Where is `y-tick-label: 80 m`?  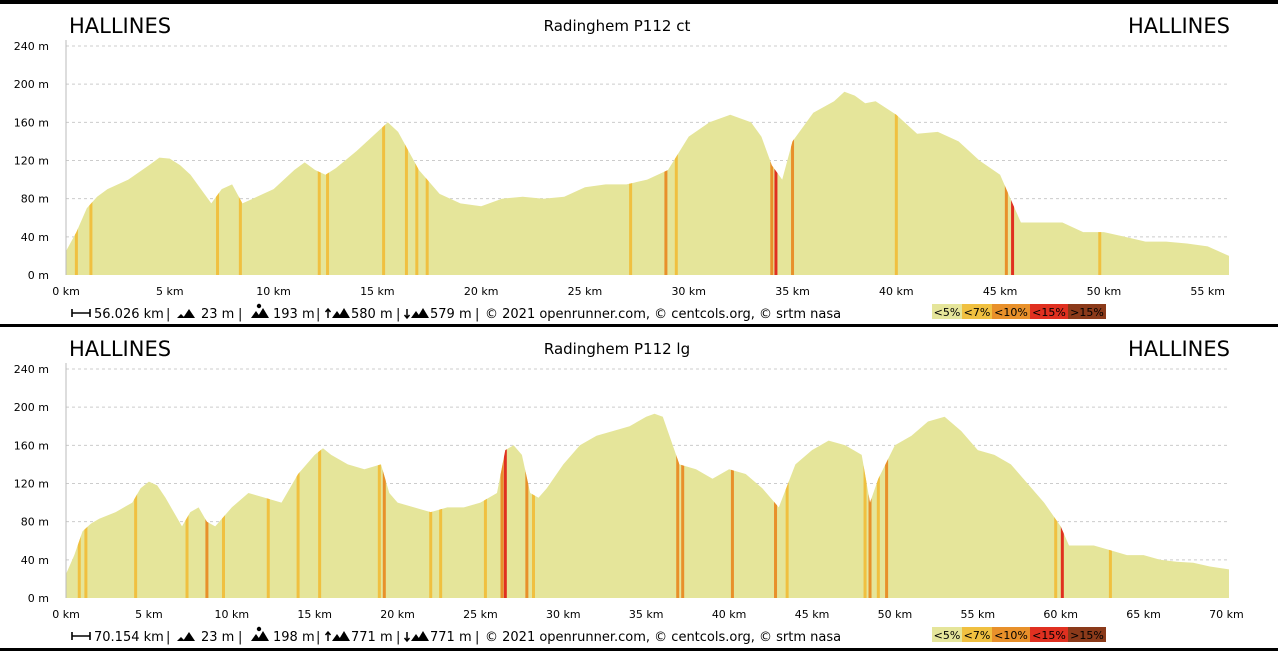 y-tick-label: 80 m is located at coordinates (35, 199).